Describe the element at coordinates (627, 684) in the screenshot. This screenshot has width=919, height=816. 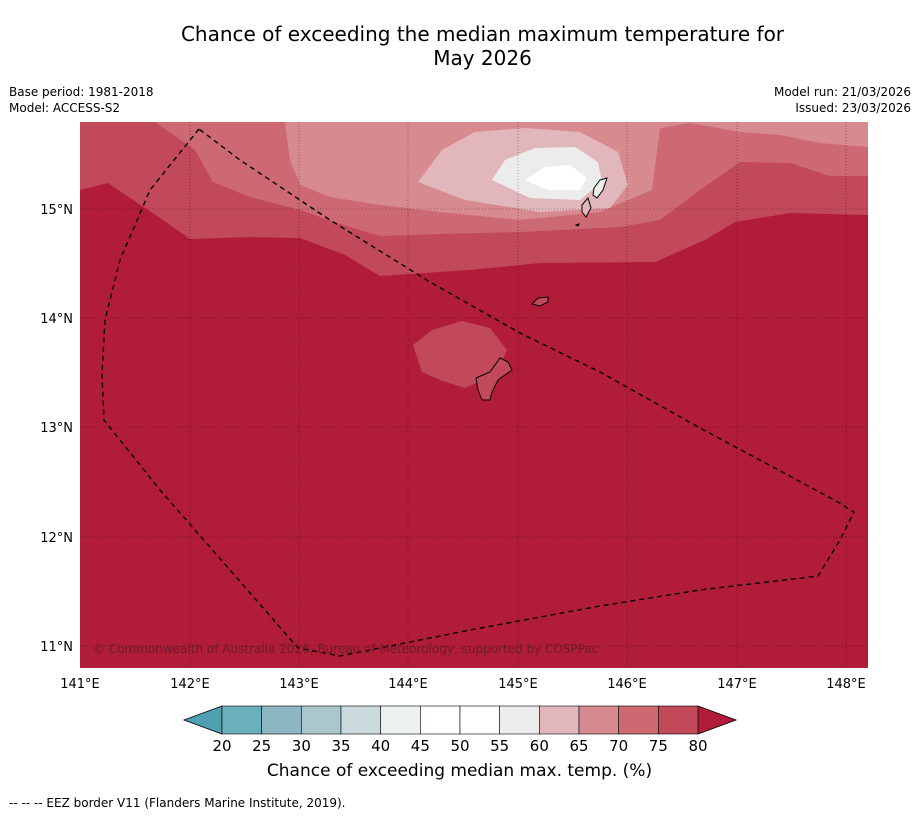
I see `lon-tick-146: 146°E` at that location.